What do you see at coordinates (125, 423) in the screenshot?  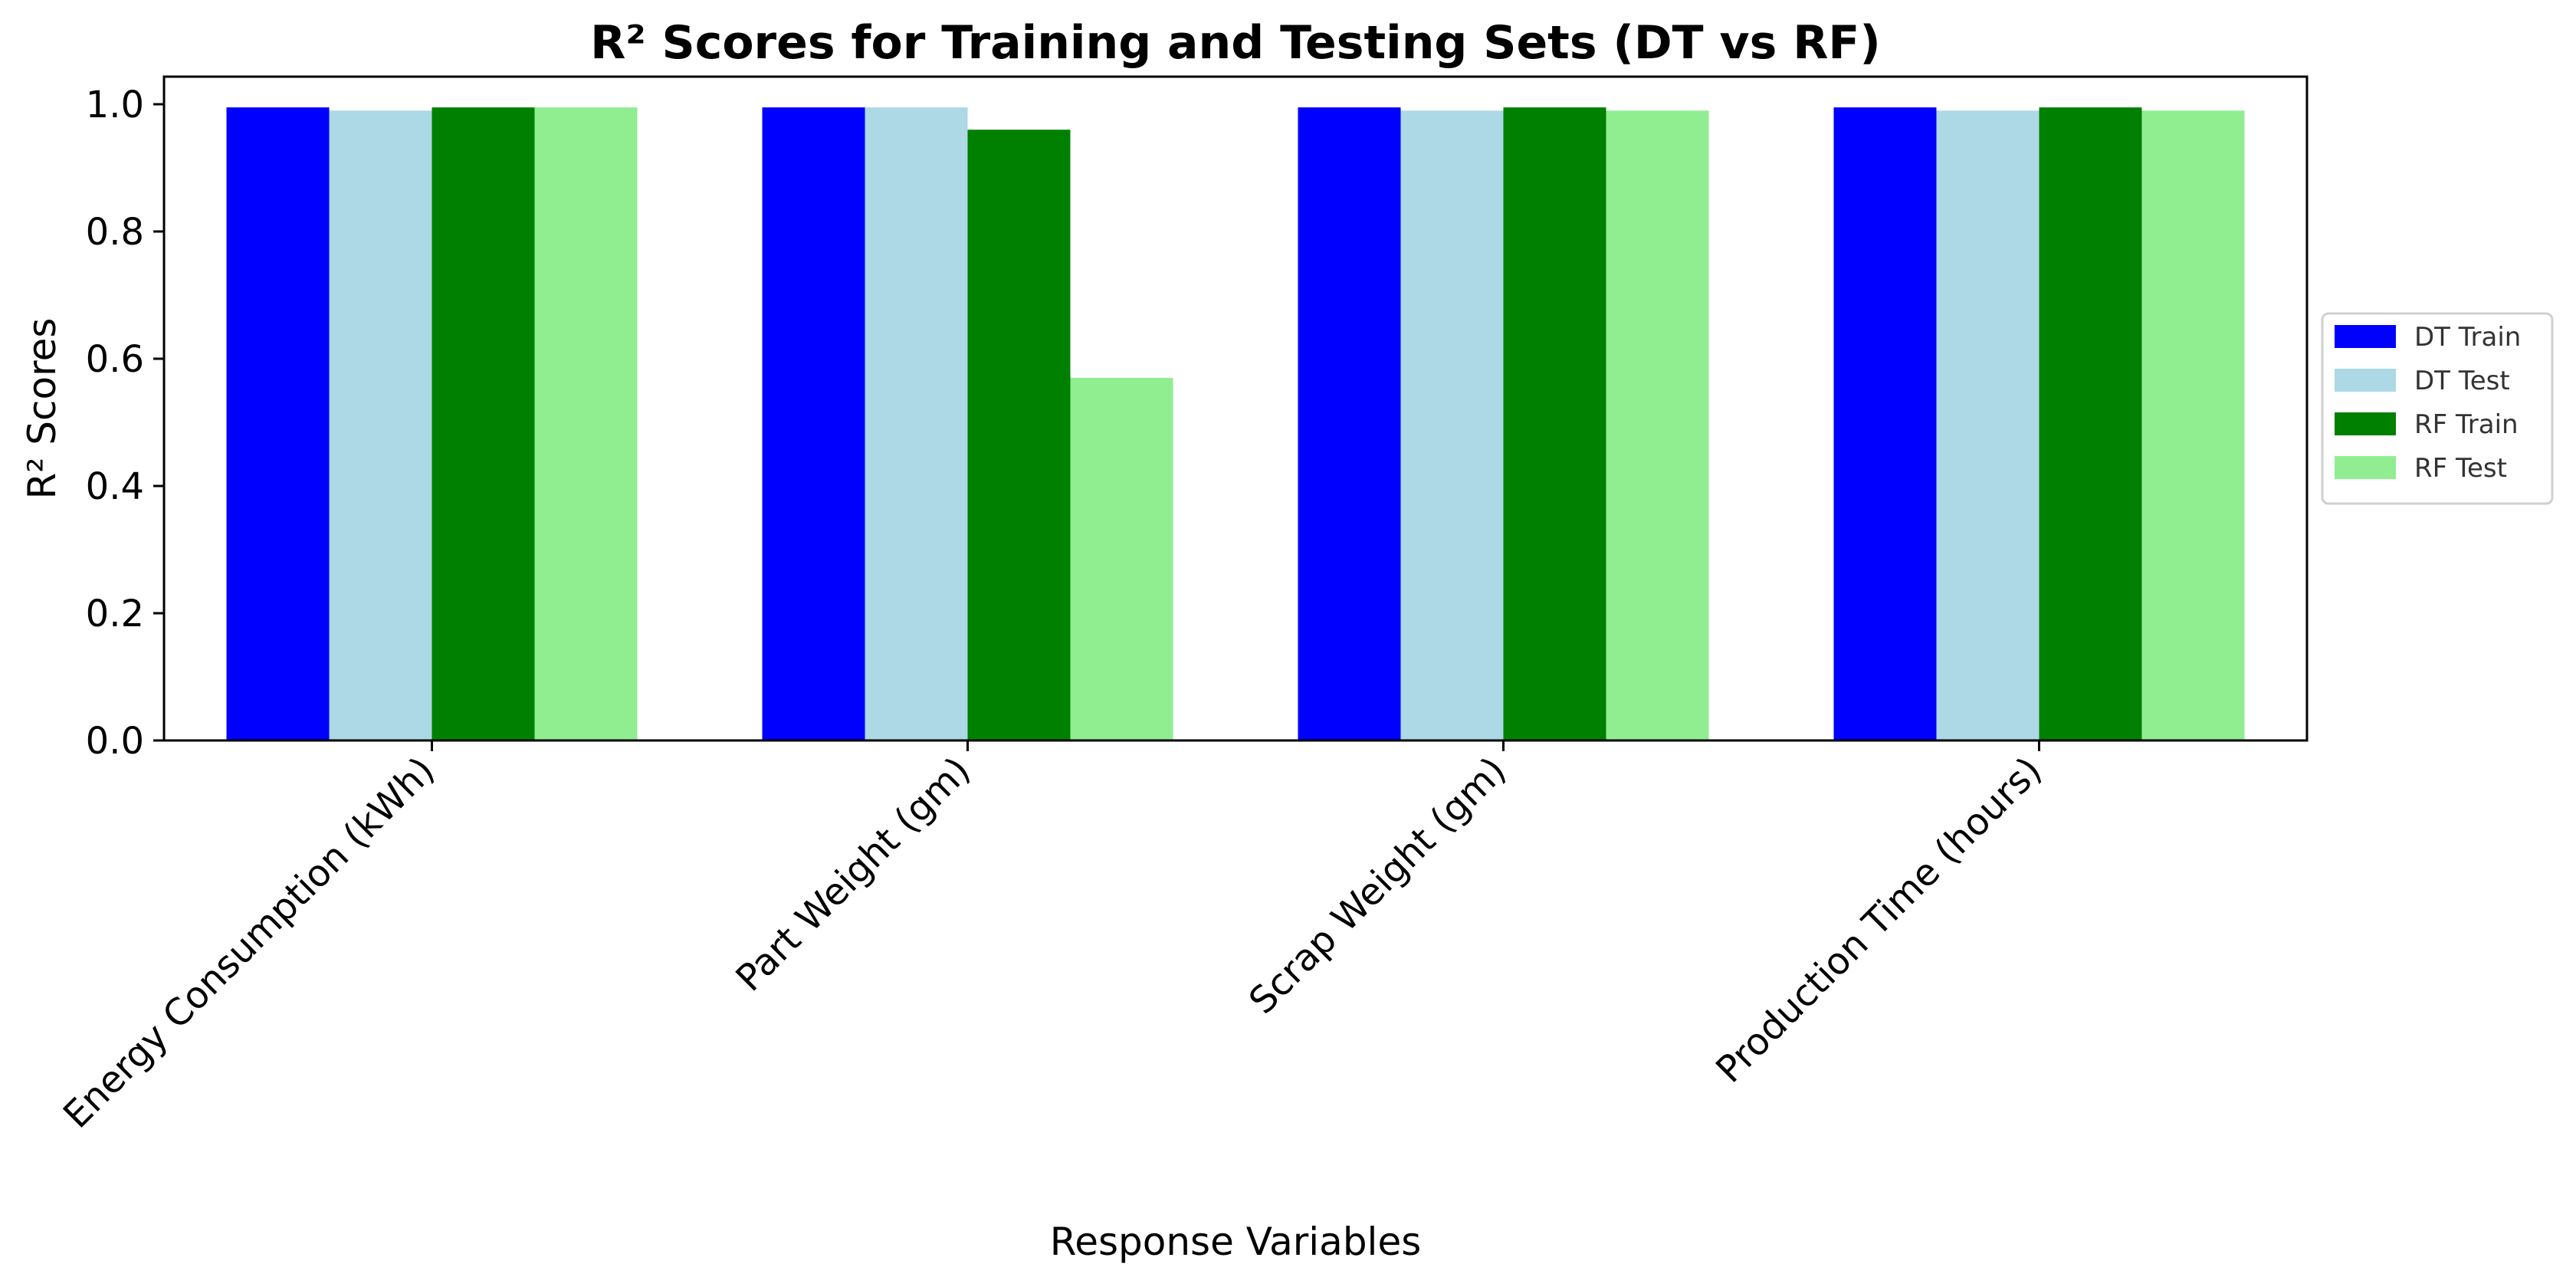 I see `y-axis-ticks: 0.0 0.2 0.4 0.6 0.8 1.0` at bounding box center [125, 423].